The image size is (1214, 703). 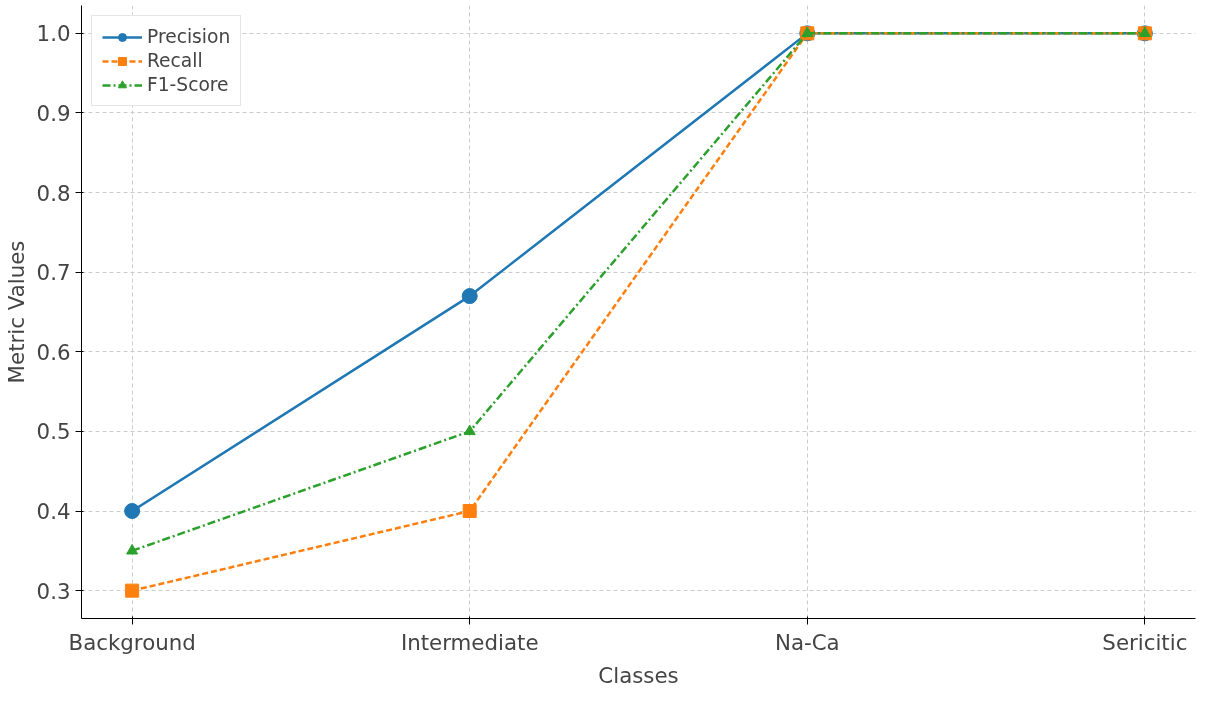 I want to click on legend-label: Precision, so click(x=189, y=36).